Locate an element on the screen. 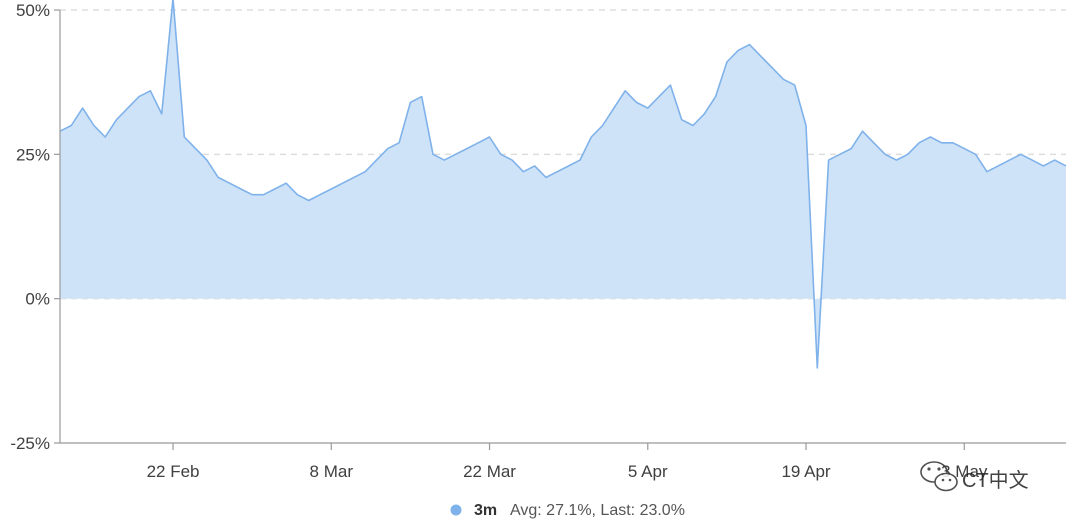 The image size is (1080, 530). y-axis-ticks: 50% 25% 0% -25% is located at coordinates (35, 227).